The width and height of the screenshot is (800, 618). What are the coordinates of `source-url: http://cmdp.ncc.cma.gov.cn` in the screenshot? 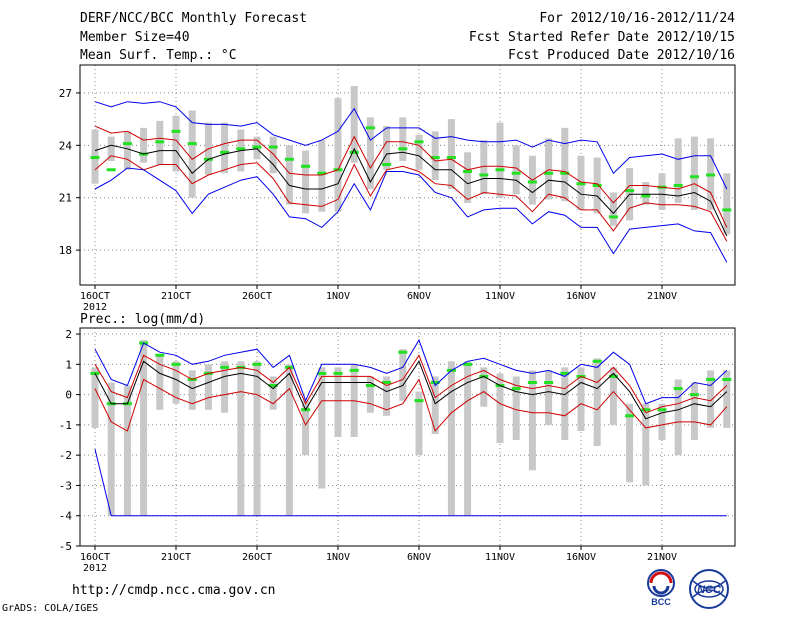 It's located at (174, 590).